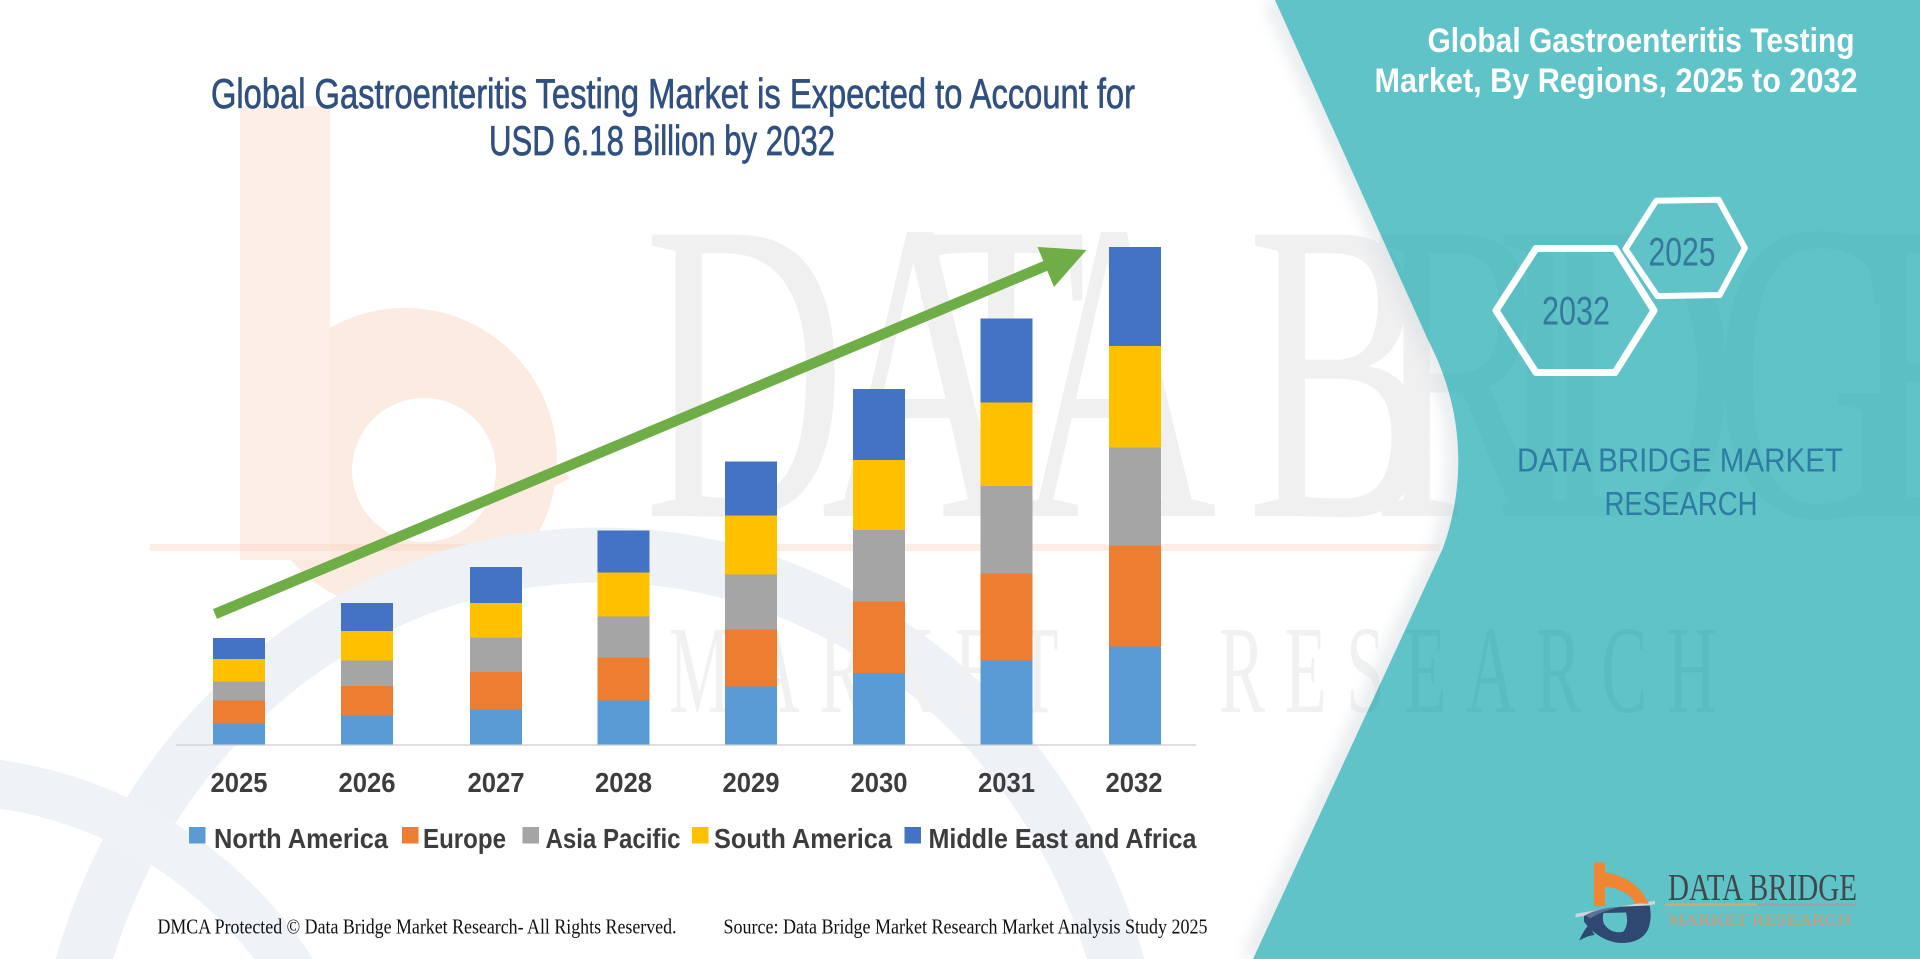 The image size is (1920, 959). Describe the element at coordinates (367, 782) in the screenshot. I see `svg-text: 2026` at that location.